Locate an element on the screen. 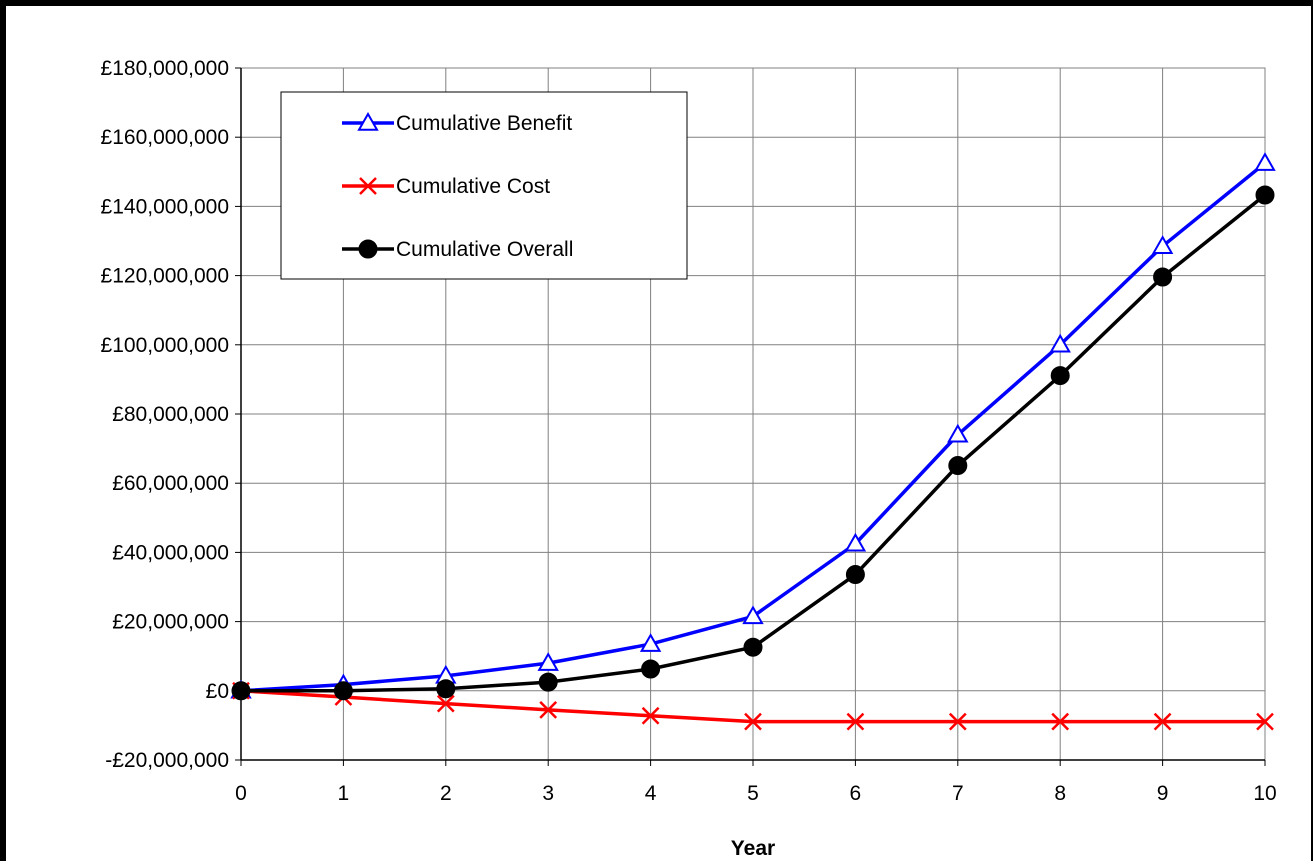 This screenshot has width=1313, height=867. y-tick-label: £100,000,000 is located at coordinates (165, 345).